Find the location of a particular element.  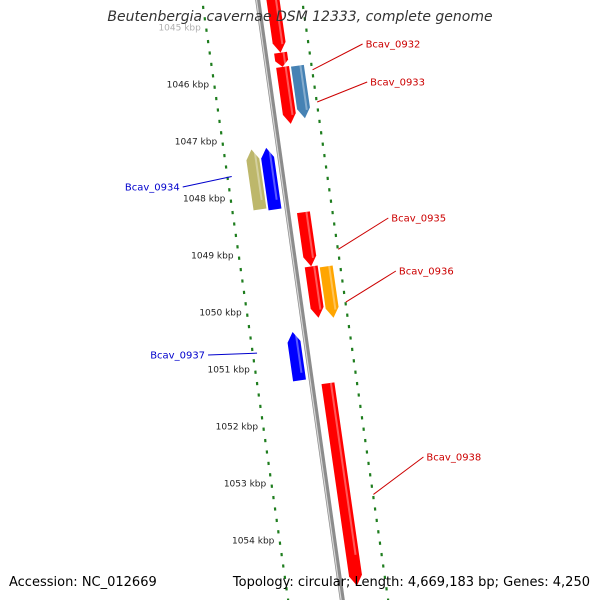

genome-backbone-highlight is located at coordinates (298, 300).